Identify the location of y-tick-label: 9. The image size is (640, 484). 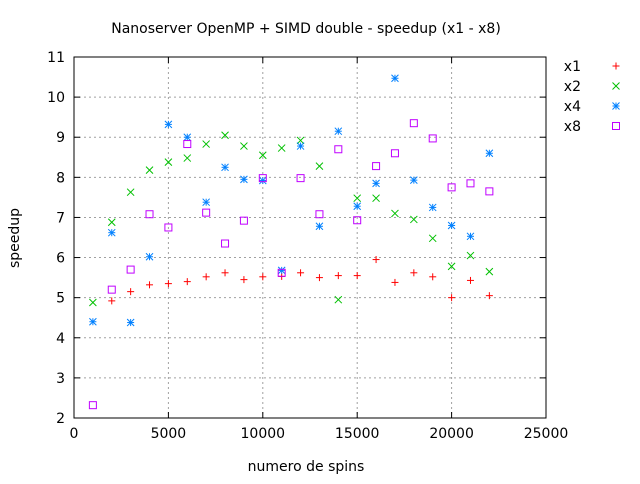
(60, 138).